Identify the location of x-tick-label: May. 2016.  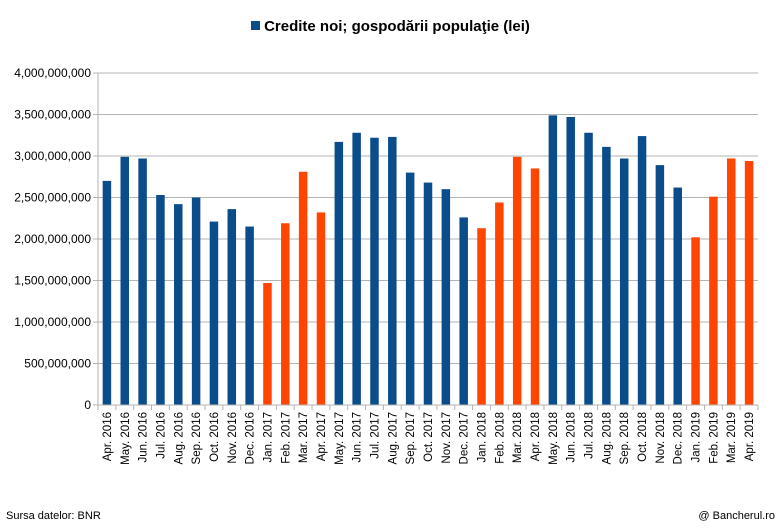
(126, 438).